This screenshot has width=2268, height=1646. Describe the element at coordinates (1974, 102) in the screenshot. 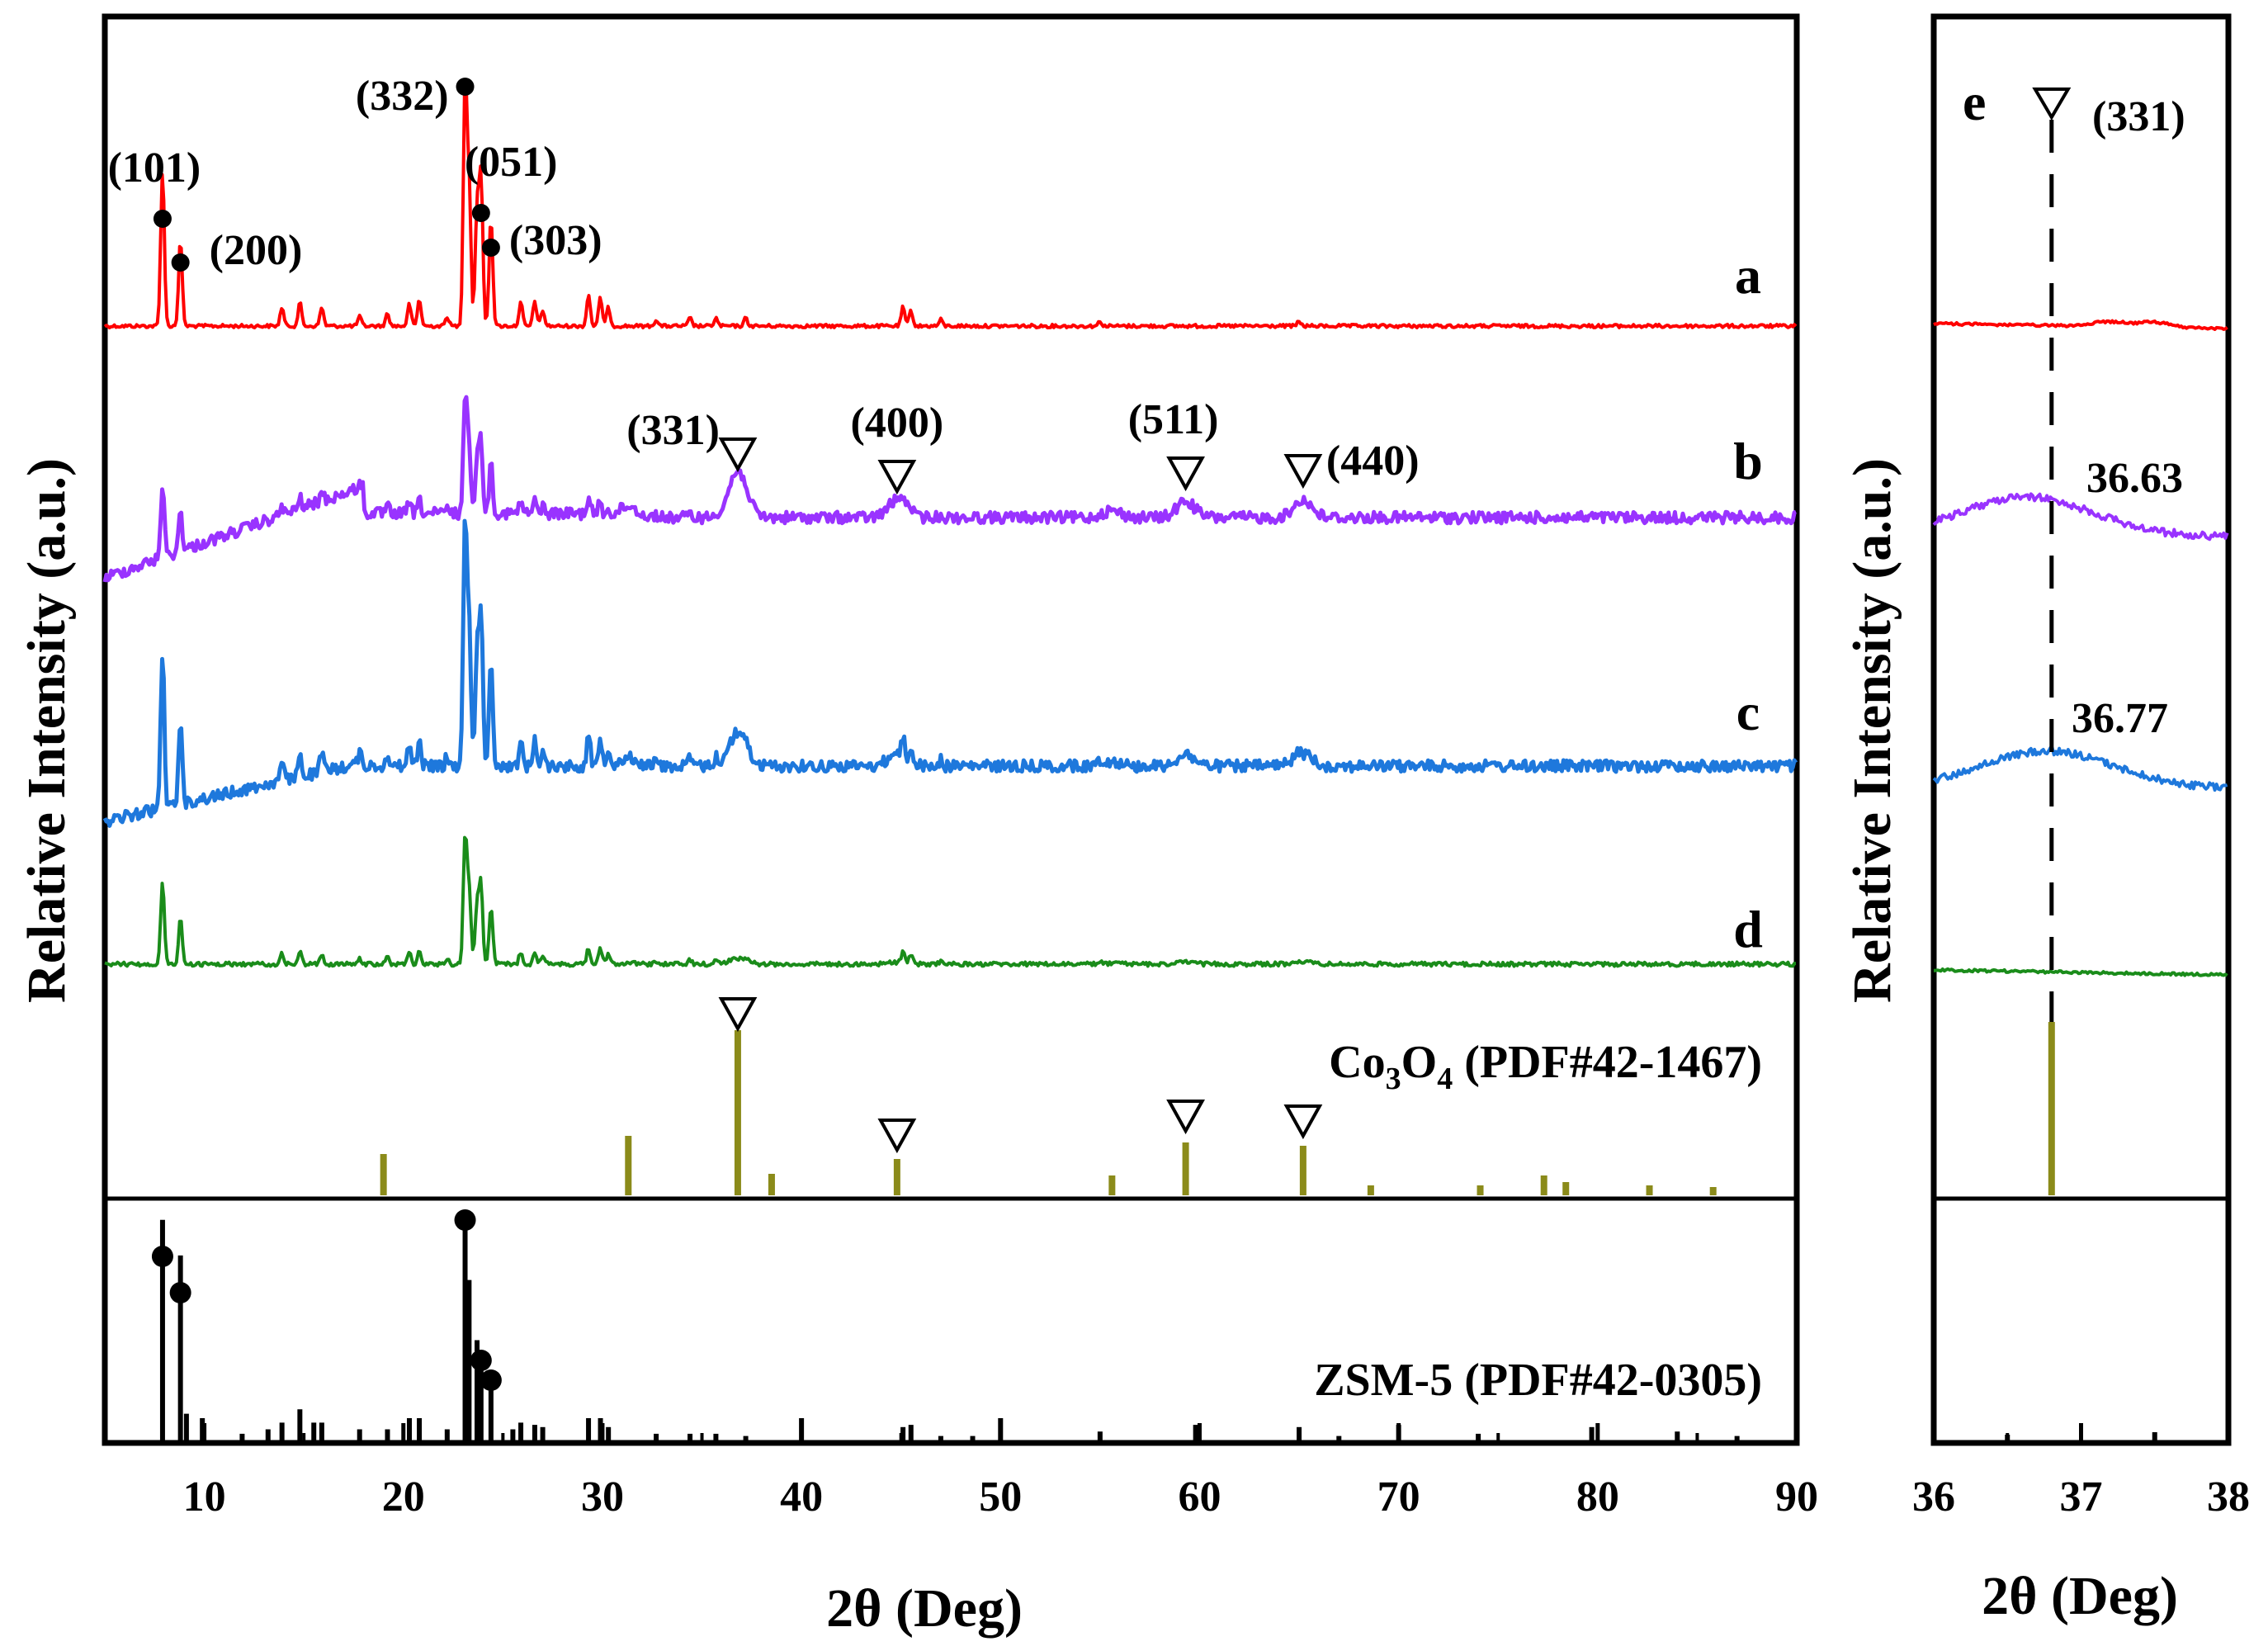

I see `inset-panel-label: e` at that location.